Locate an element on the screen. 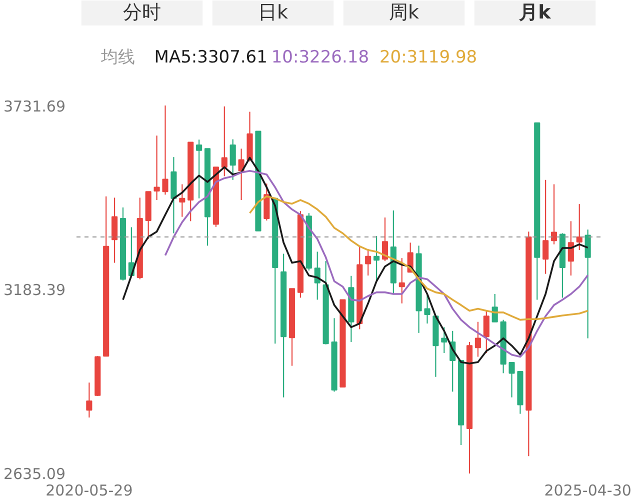 The image size is (640, 498). line-series is located at coordinates (418, 258).